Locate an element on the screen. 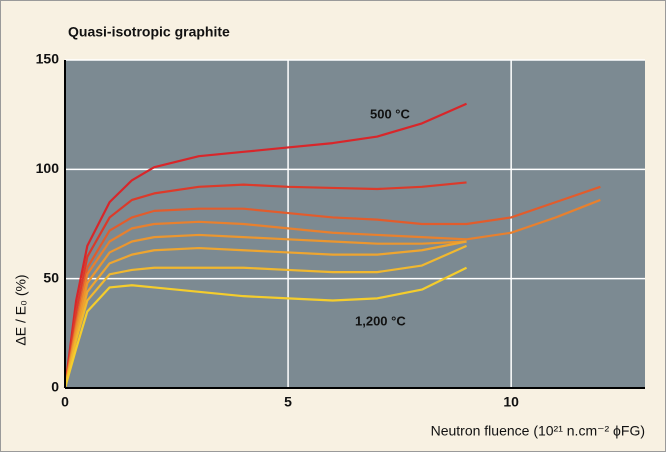  x-axis-label: Neutron fluence (10²¹ n.cm⁻² ϕFG) is located at coordinates (538, 431).